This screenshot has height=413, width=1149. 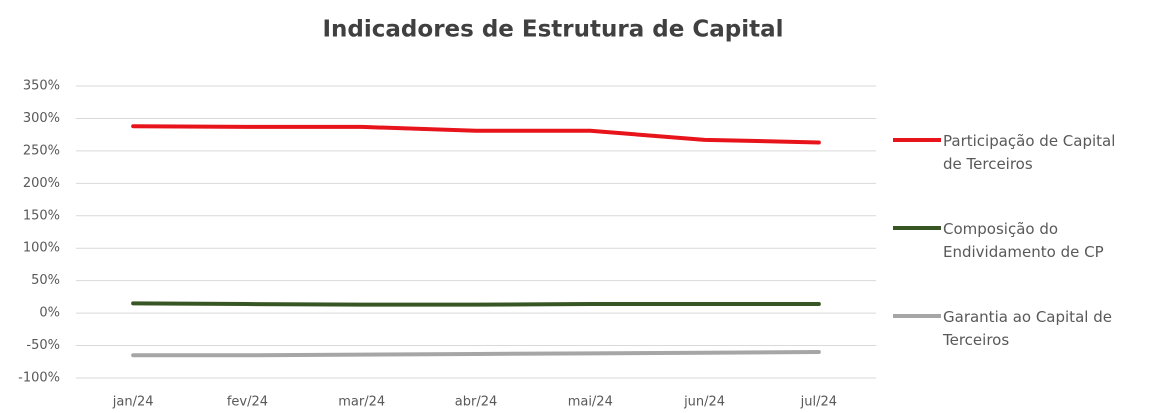 What do you see at coordinates (41, 183) in the screenshot?
I see `y-tick-label: 200%` at bounding box center [41, 183].